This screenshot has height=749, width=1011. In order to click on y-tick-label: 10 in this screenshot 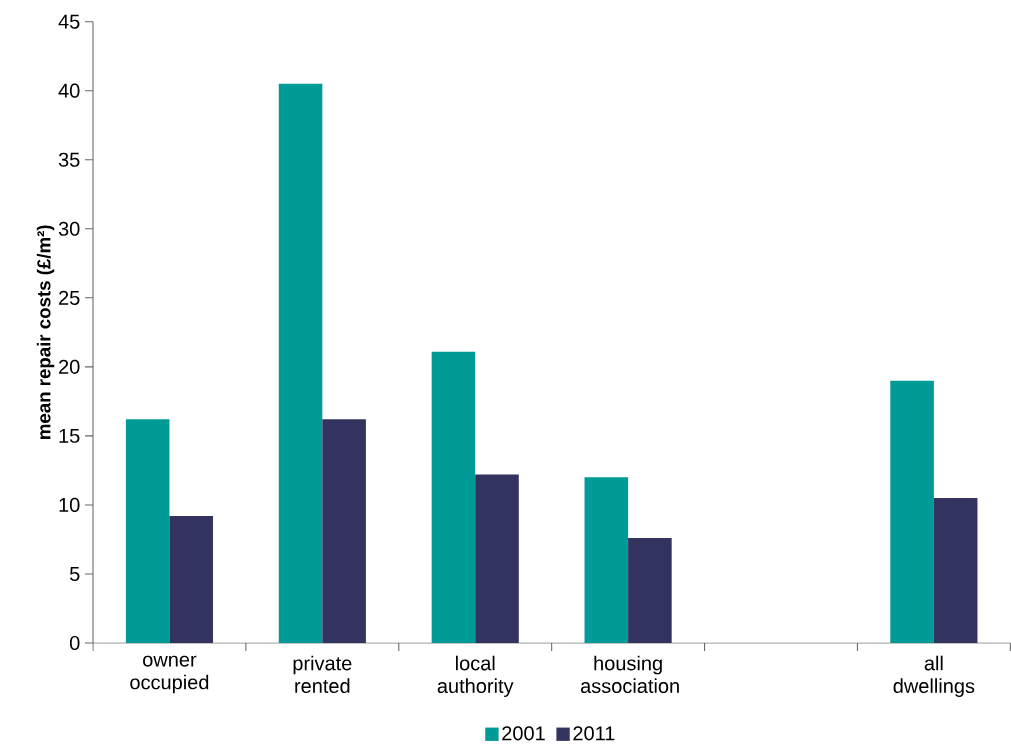, I will do `click(69, 504)`.